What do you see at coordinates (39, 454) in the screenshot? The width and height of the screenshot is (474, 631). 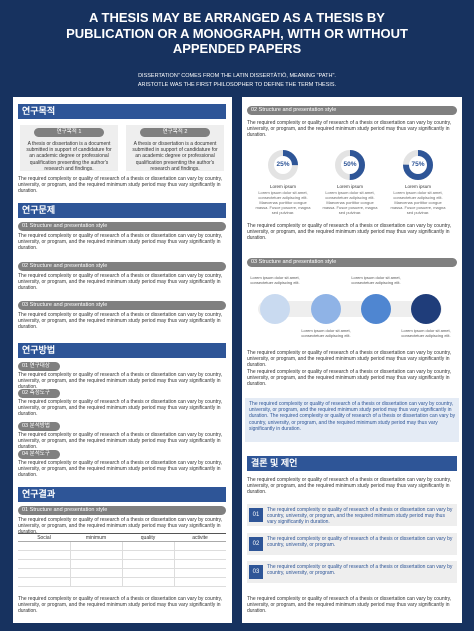 I see `subheading: 04 분석도구` at bounding box center [39, 454].